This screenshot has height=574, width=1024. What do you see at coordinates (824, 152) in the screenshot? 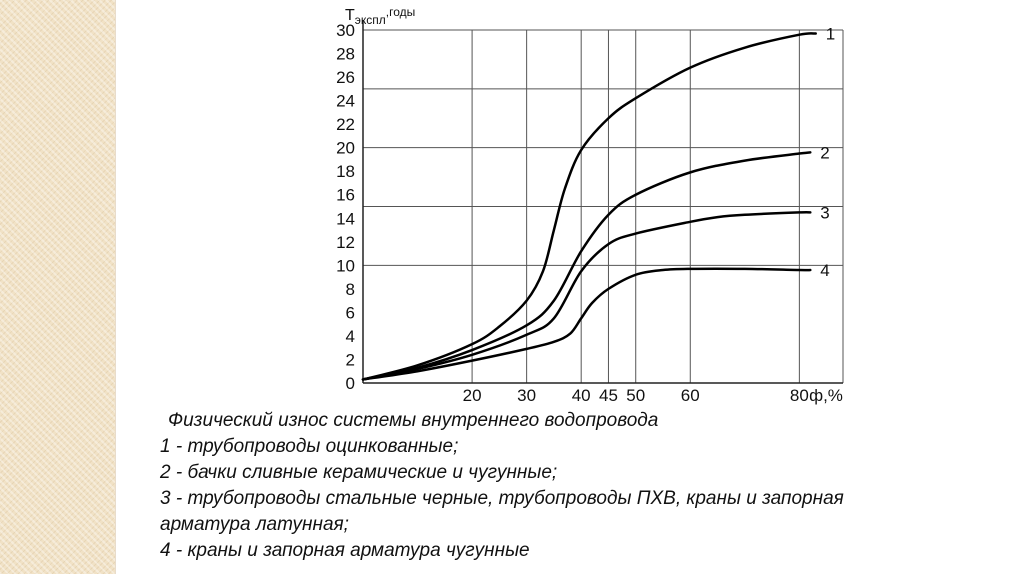
I see `series-label-2: 2` at bounding box center [824, 152].